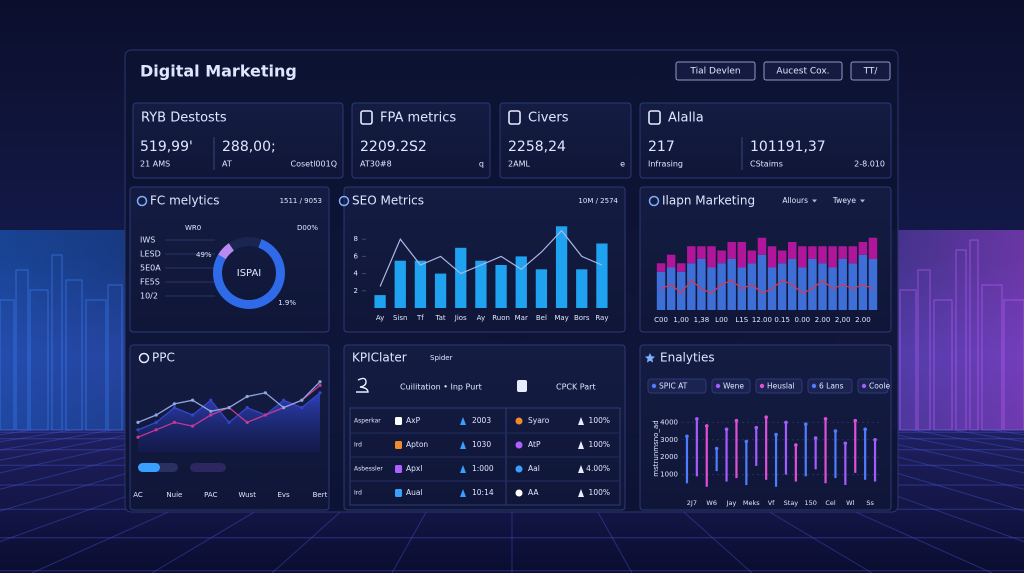  Describe the element at coordinates (548, 118) in the screenshot. I see `card-title: Civers` at that location.